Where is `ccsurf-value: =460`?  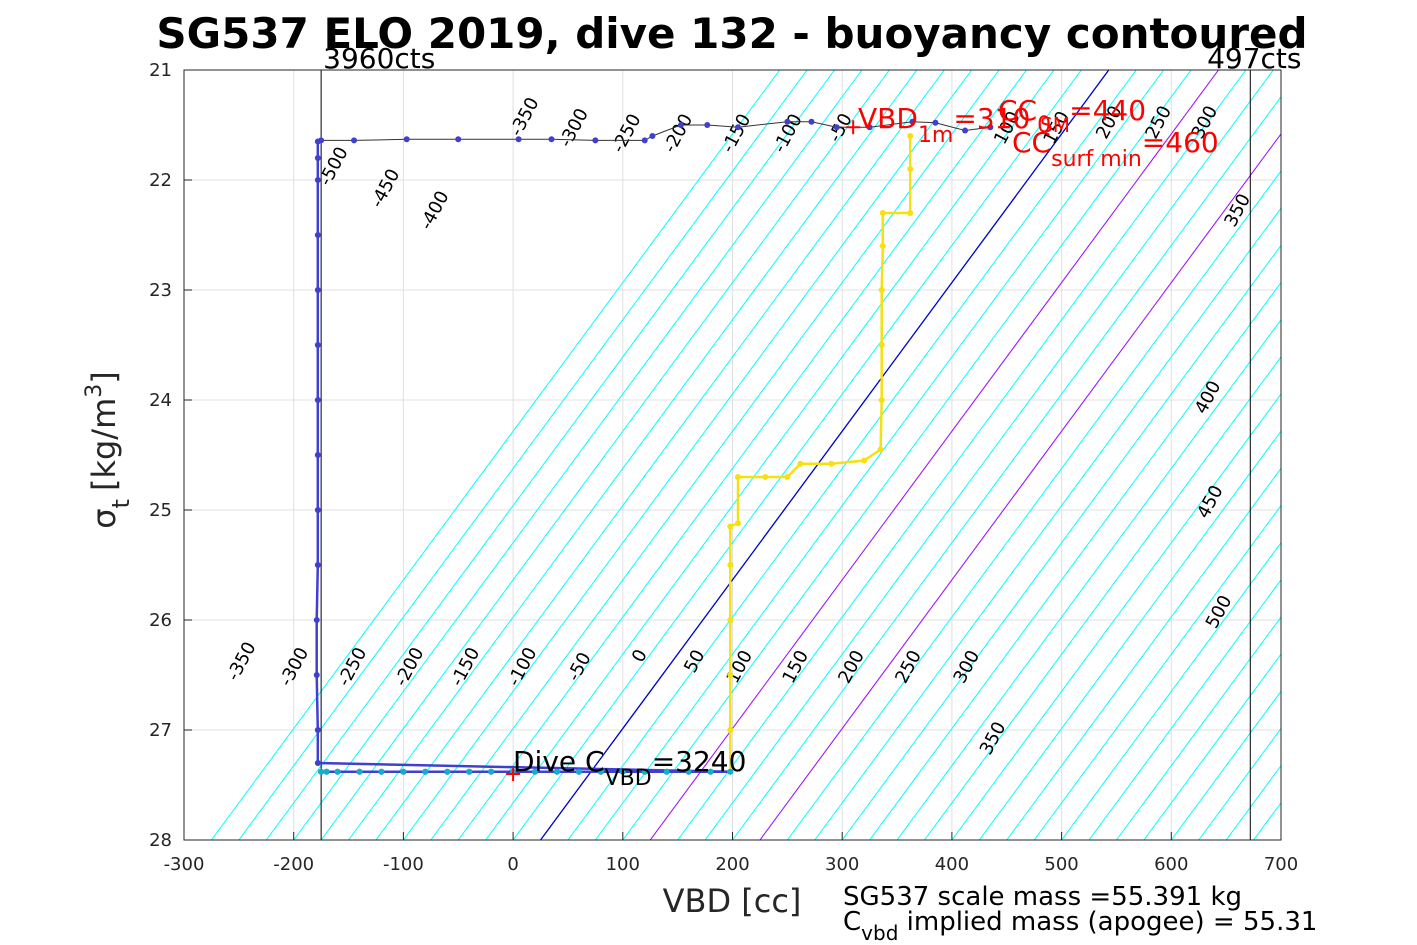 ccsurf-value: =460 is located at coordinates (1180, 142).